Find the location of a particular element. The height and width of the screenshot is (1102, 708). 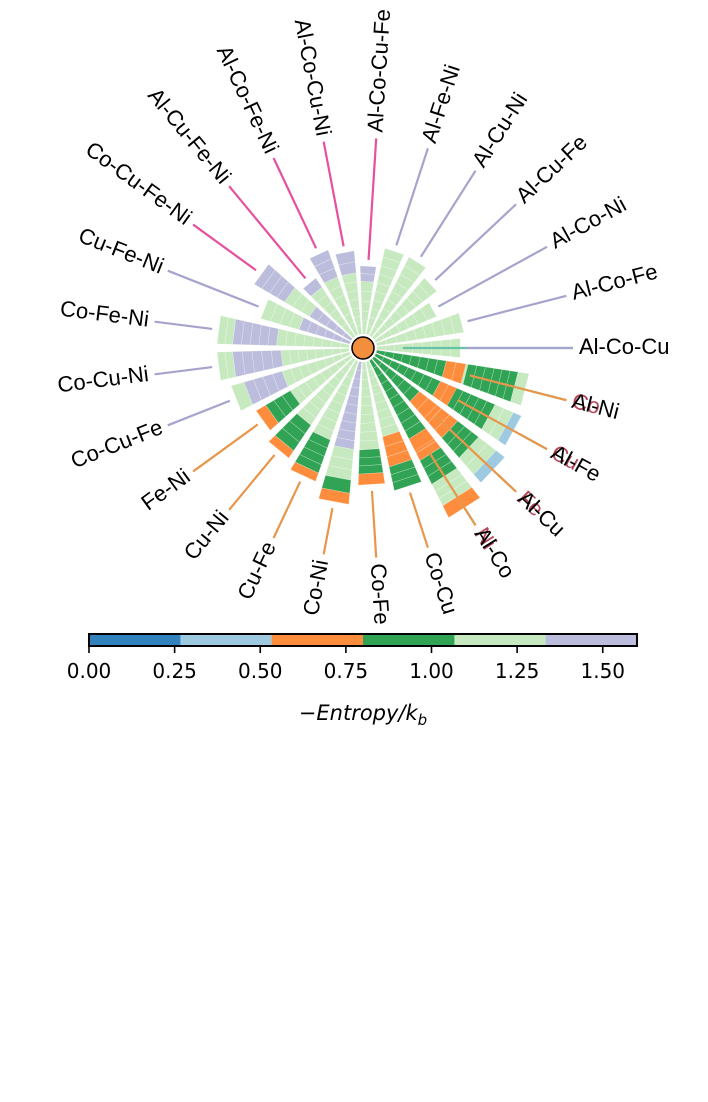

spoke-co-fe is located at coordinates (371, 423).